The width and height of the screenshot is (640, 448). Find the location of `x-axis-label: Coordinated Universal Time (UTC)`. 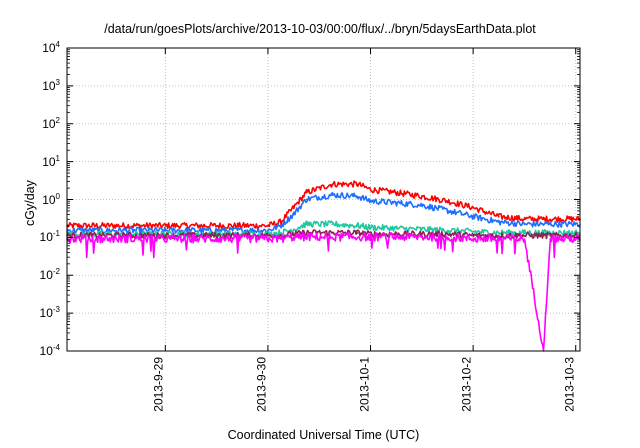

x-axis-label: Coordinated Universal Time (UTC) is located at coordinates (323, 435).